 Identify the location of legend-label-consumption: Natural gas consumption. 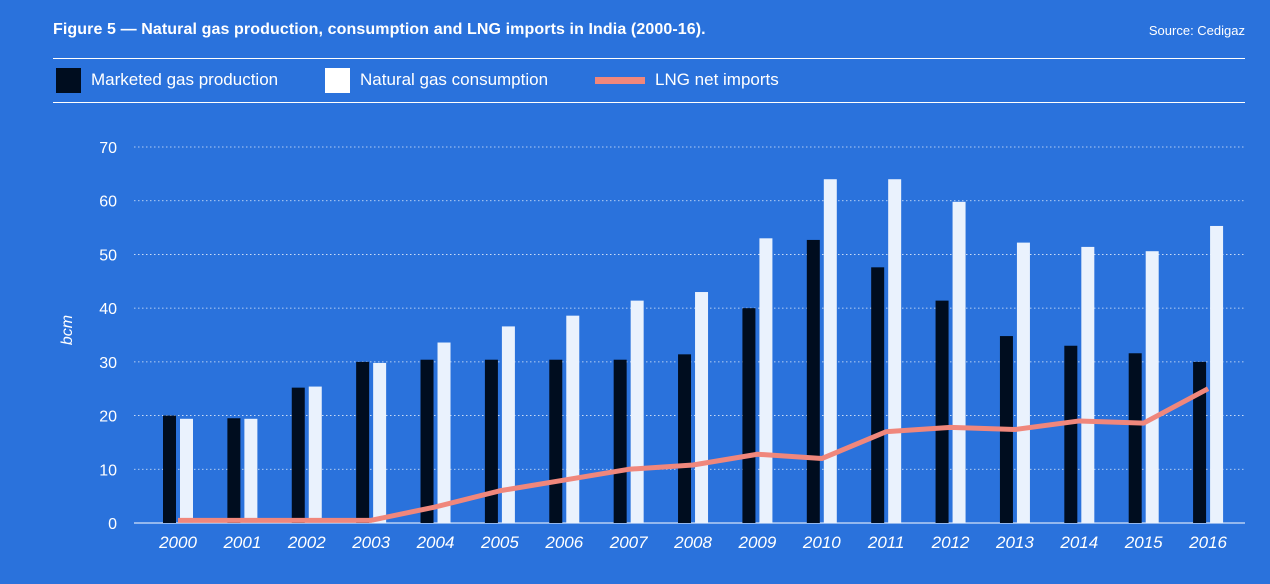
(454, 79).